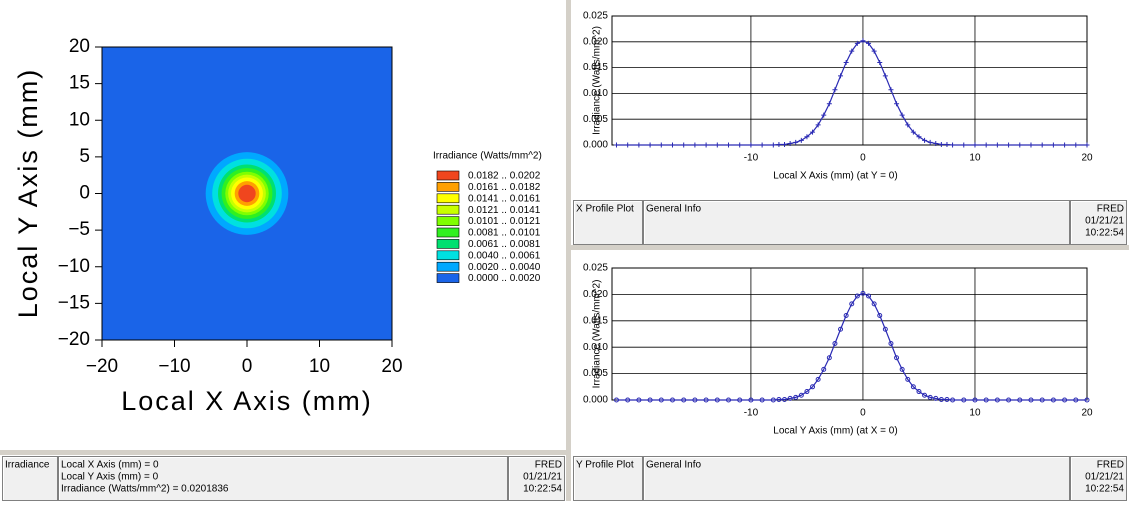 The image size is (1129, 506). What do you see at coordinates (74, 266) in the screenshot?
I see `y-tick-label: −10` at bounding box center [74, 266].